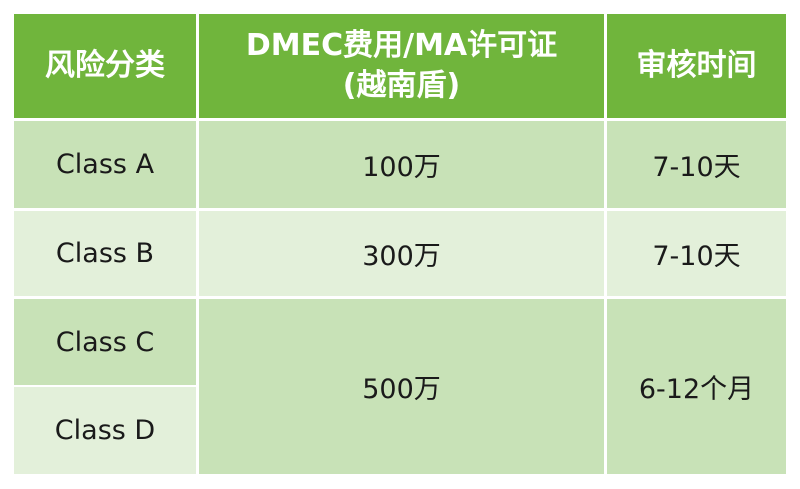  What do you see at coordinates (105, 342) in the screenshot?
I see `cell-class-c: Class C` at bounding box center [105, 342].